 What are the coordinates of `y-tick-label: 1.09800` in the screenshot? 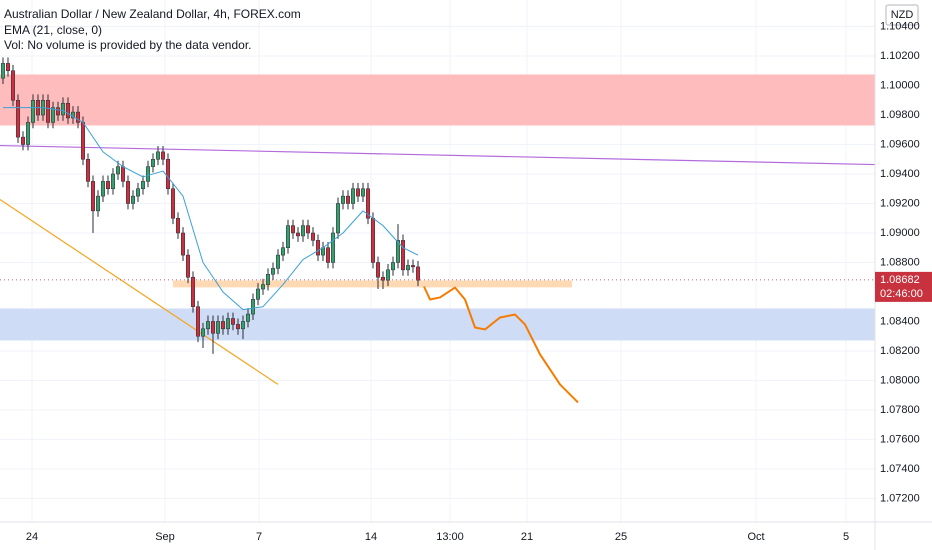 It's located at (900, 115).